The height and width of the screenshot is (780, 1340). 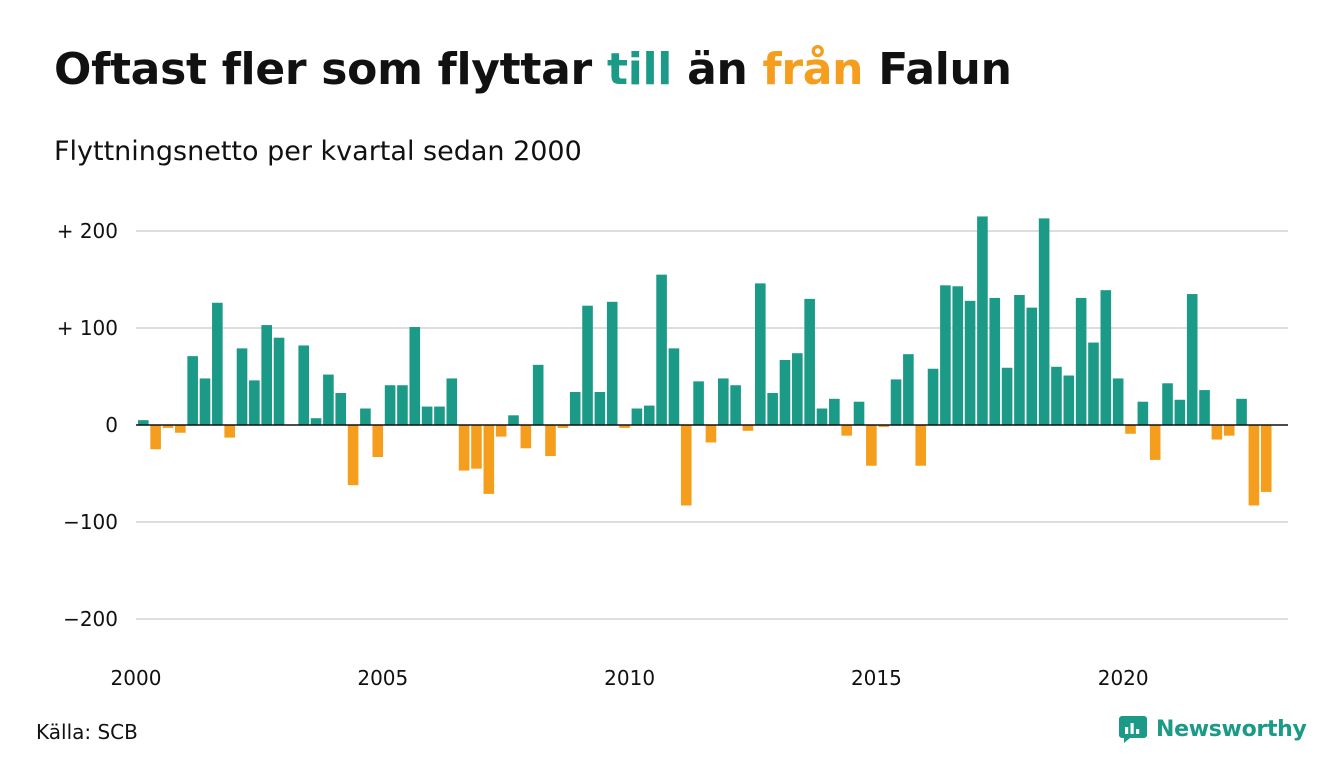 What do you see at coordinates (1231, 729) in the screenshot?
I see `brand-name: Newsworthy` at bounding box center [1231, 729].